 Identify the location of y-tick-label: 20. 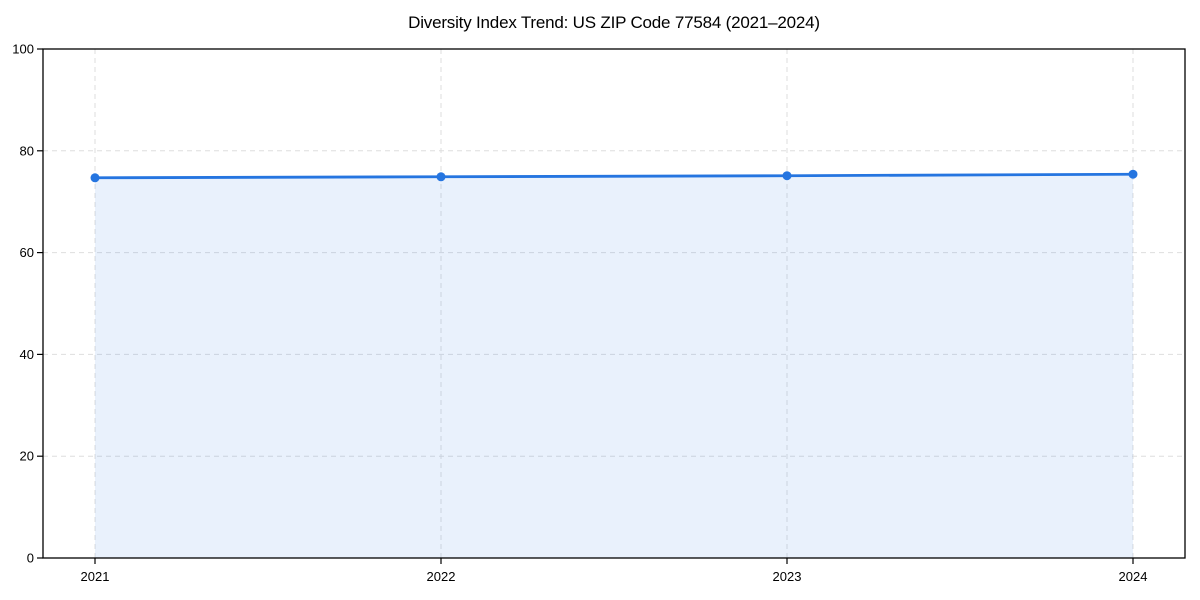
(27, 456).